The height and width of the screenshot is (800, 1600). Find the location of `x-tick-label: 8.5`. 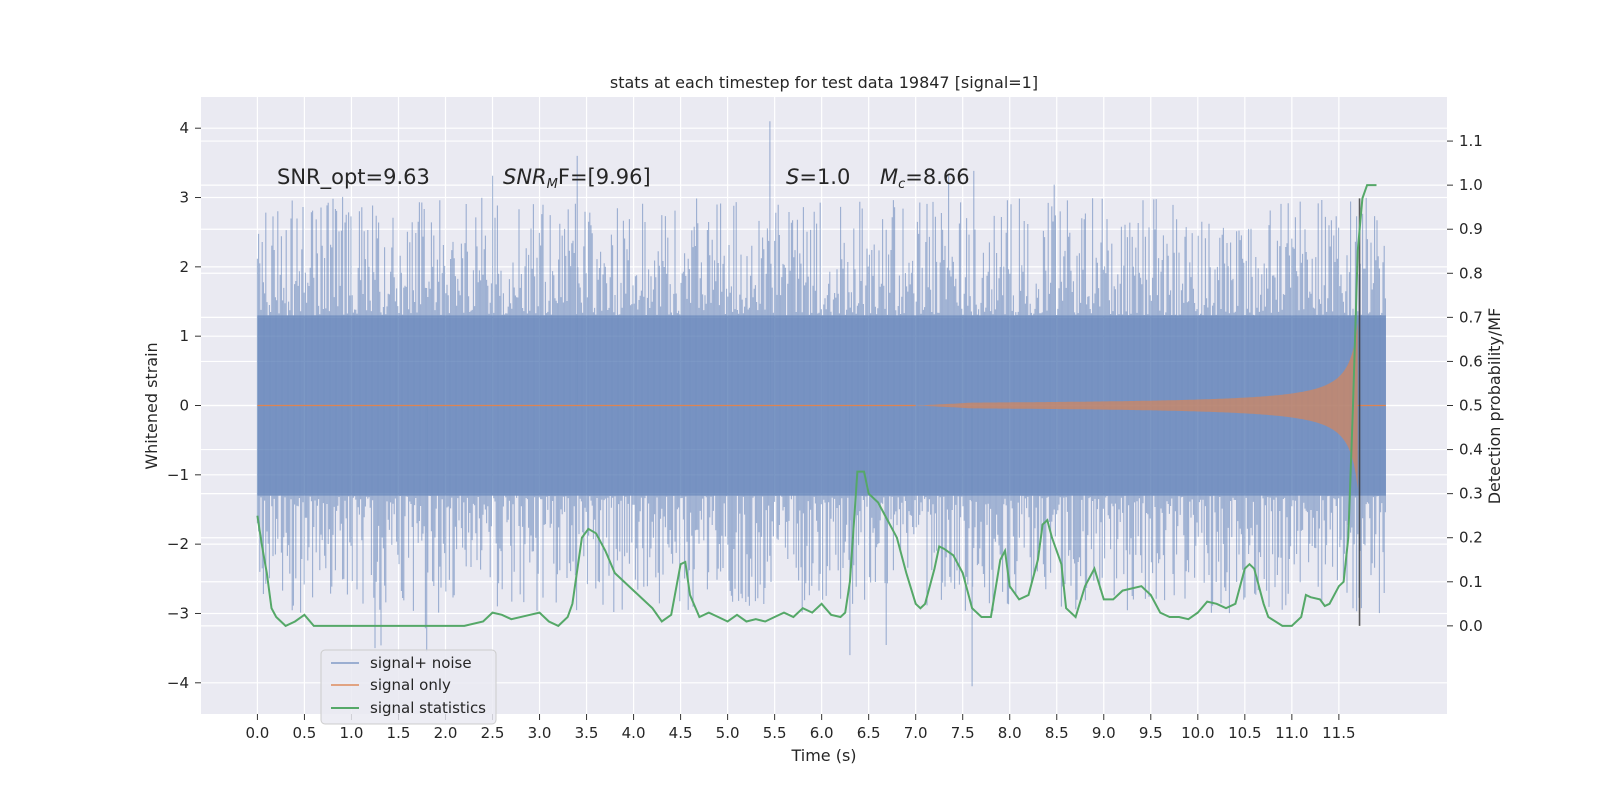

x-tick-label: 8.5 is located at coordinates (1057, 733).